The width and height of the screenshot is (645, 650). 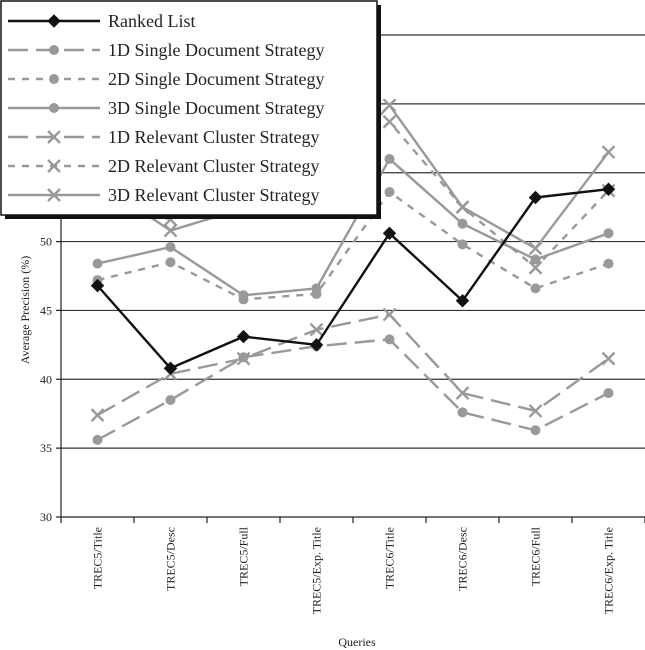 I want to click on legend-label-3d-single-document-strategy: 3D Single Document Strategy, so click(x=216, y=108).